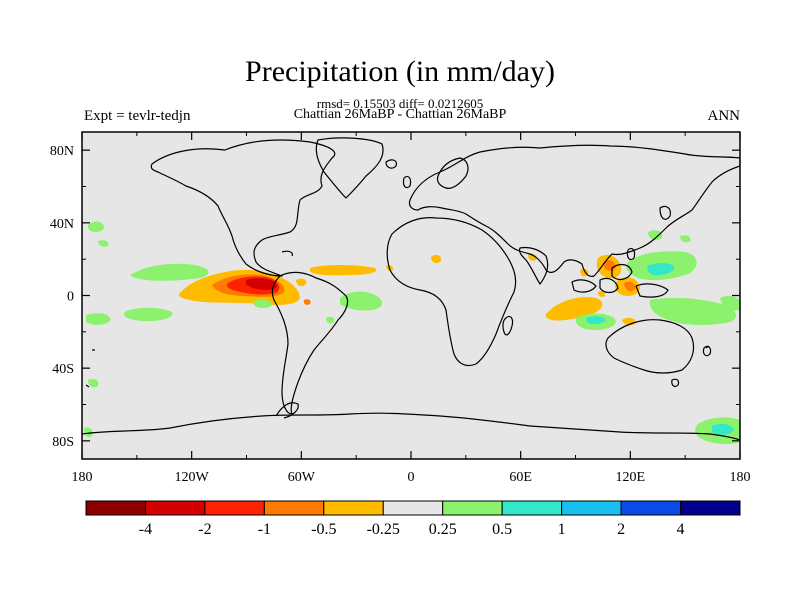 The width and height of the screenshot is (800, 600). I want to click on x-tick-label: 60W, so click(302, 477).